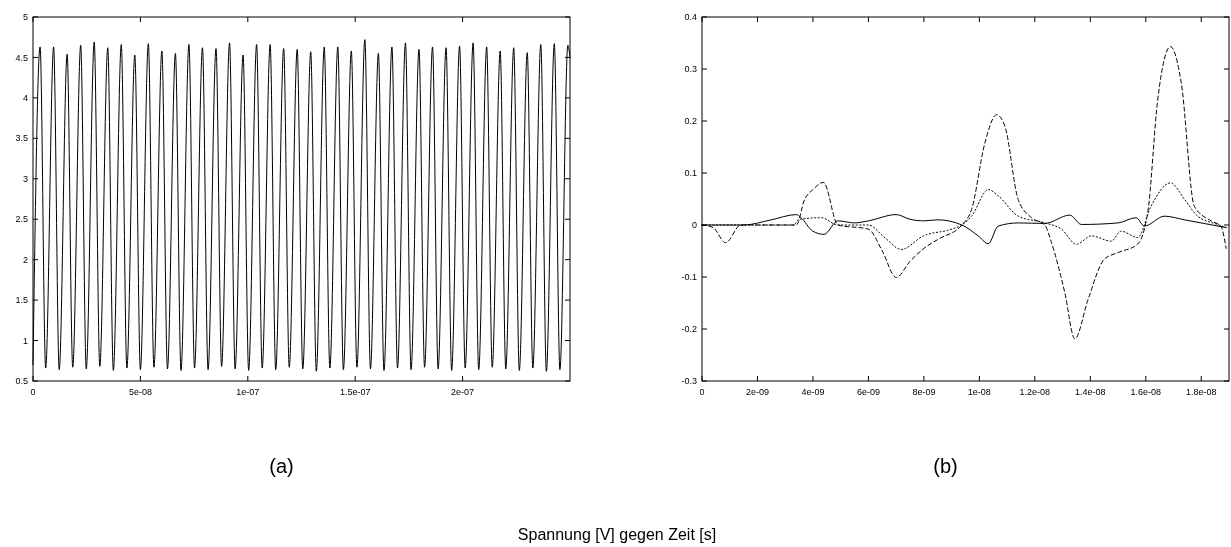 The image size is (1231, 547). Describe the element at coordinates (463, 392) in the screenshot. I see `x-tick-label: 2e-07` at that location.